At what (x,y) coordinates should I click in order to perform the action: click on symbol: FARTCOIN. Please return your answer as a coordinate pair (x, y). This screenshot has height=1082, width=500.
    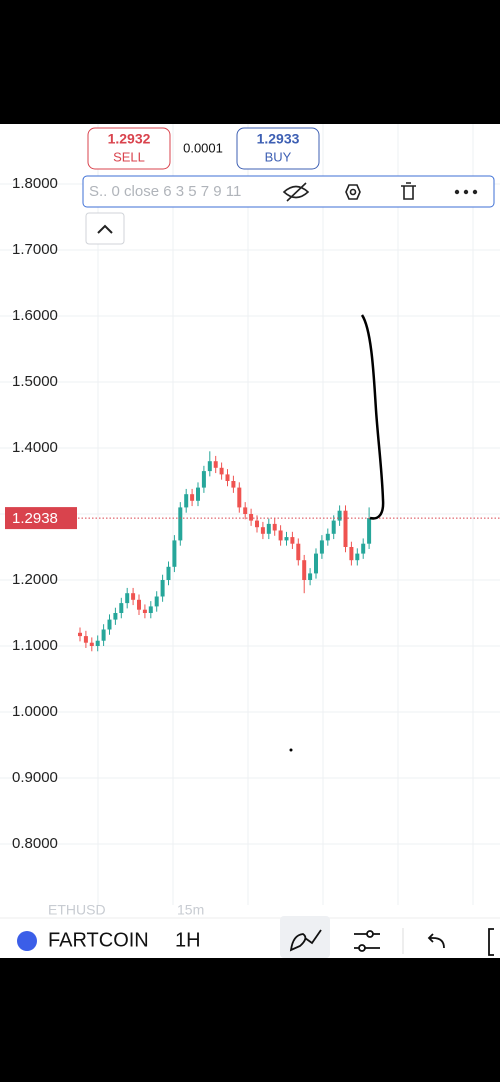
    Looking at the image, I should click on (98, 940).